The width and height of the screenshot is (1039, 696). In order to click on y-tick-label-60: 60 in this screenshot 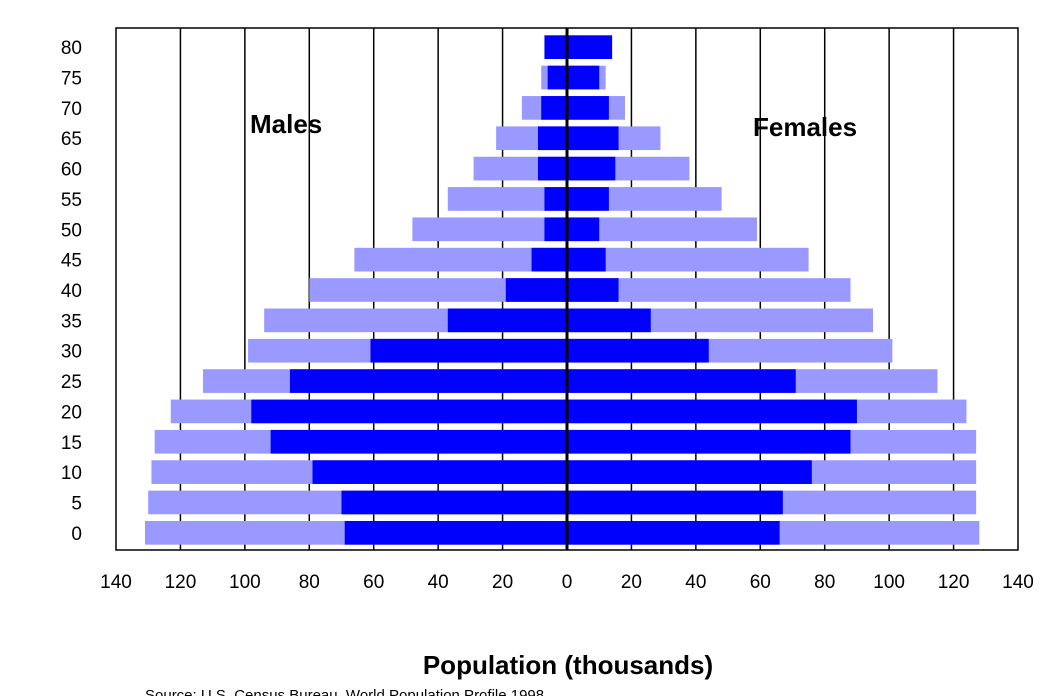, I will do `click(71, 170)`.